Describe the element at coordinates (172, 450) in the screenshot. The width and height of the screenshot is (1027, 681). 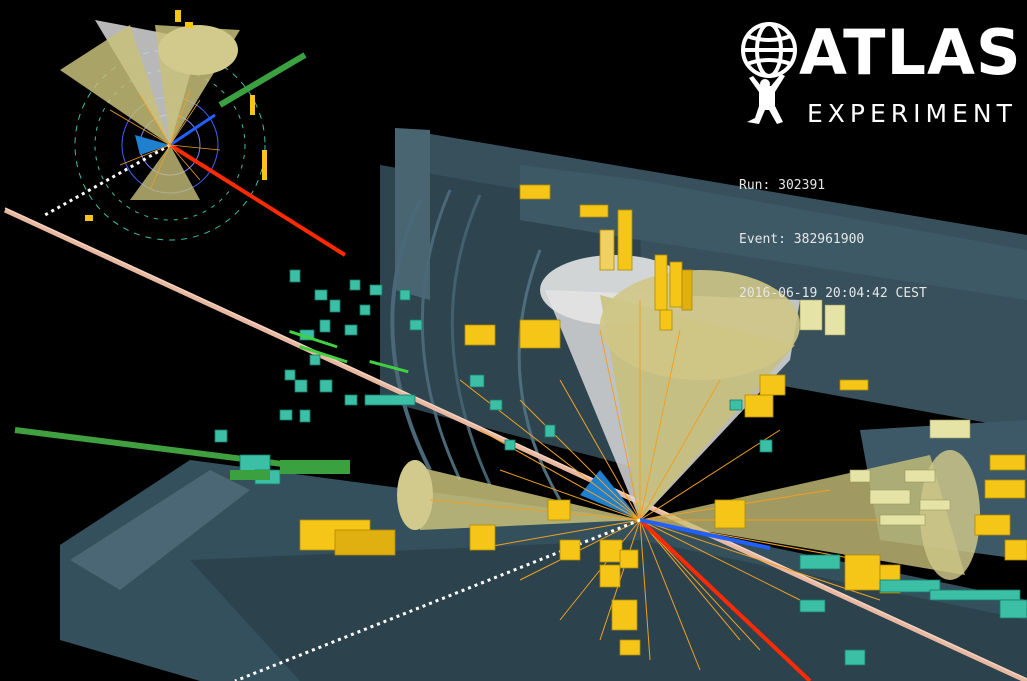
I see `green-track` at that location.